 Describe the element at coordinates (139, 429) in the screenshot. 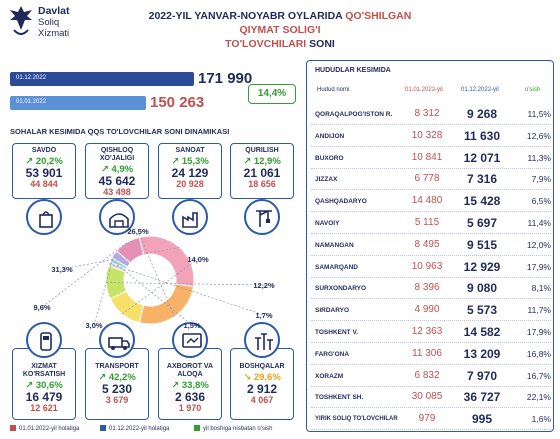

I see `legend-label-end: 01.12.2022-yil holatiga` at that location.